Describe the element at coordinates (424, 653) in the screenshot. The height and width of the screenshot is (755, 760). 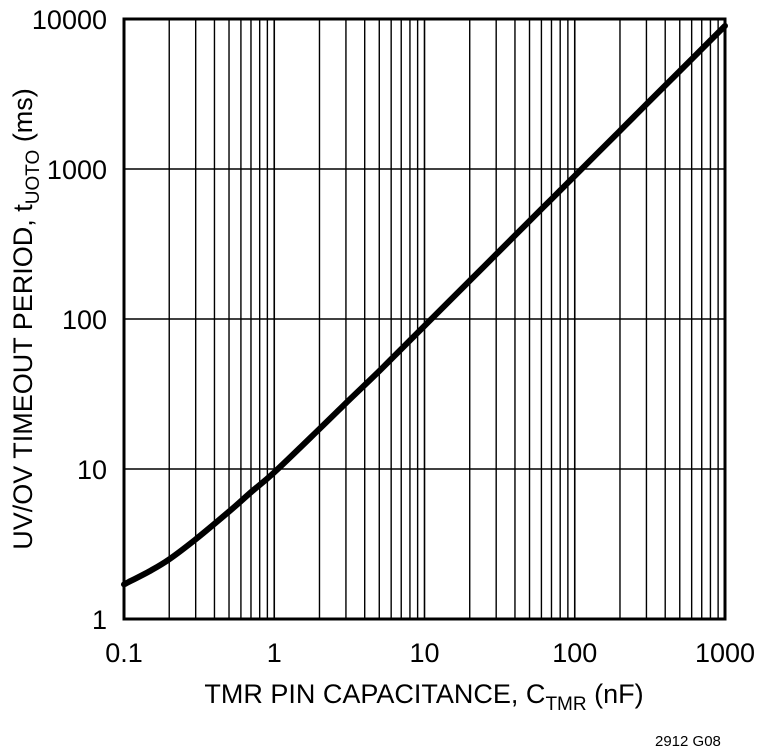
I see `x-tick-label: 10` at that location.